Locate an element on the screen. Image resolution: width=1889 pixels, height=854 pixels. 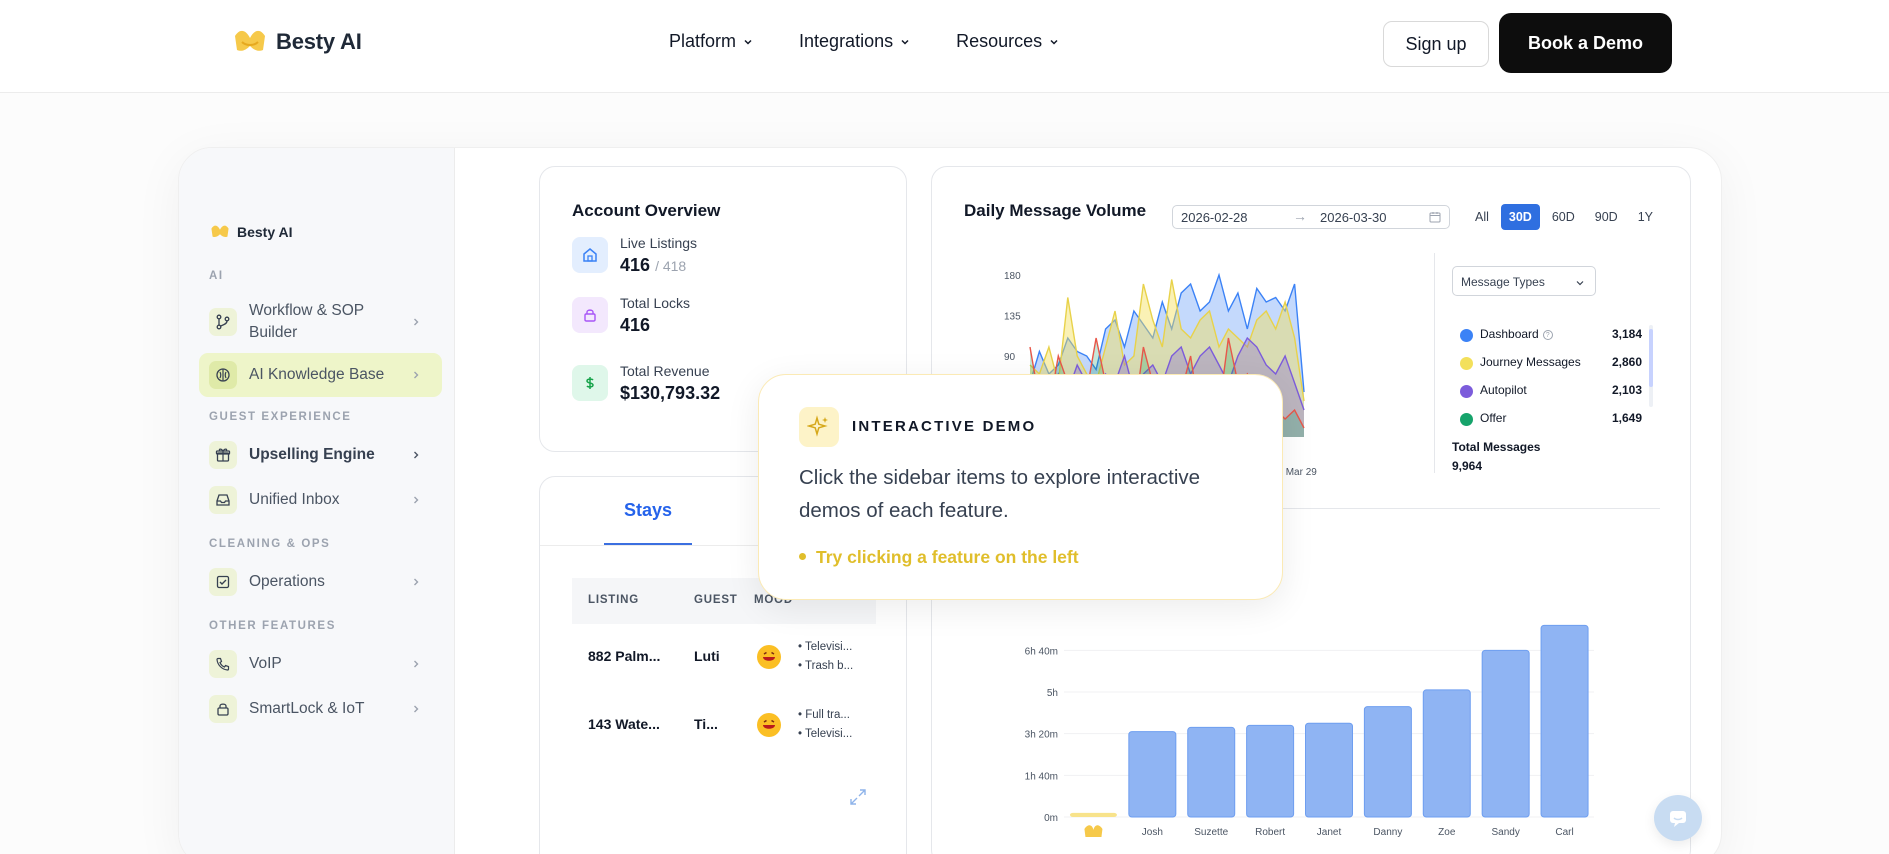
besty-logo-icon is located at coordinates (220, 231).